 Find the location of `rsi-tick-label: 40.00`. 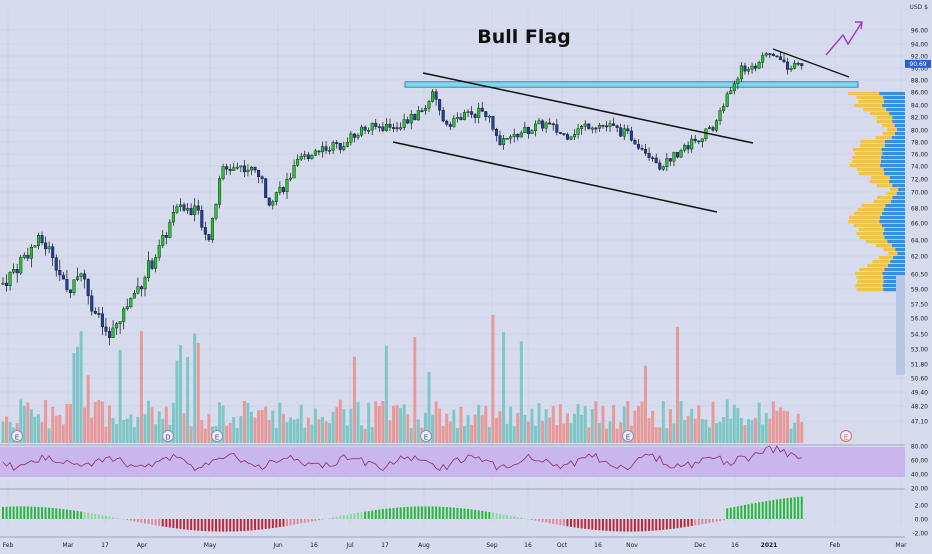

rsi-tick-label: 40.00 is located at coordinates (919, 475).